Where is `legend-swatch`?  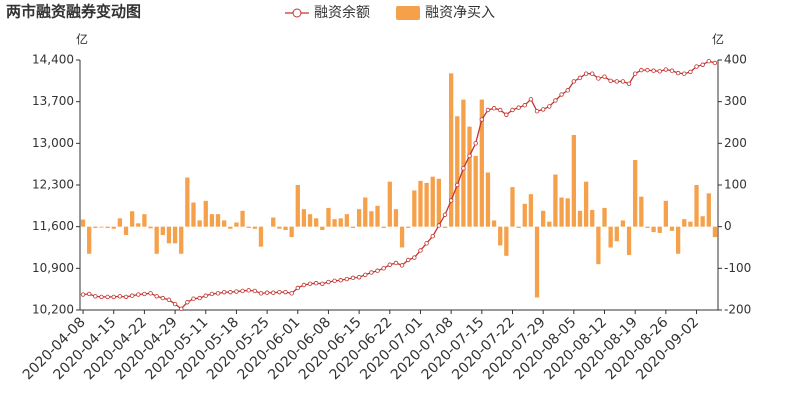 legend-swatch is located at coordinates (408, 13).